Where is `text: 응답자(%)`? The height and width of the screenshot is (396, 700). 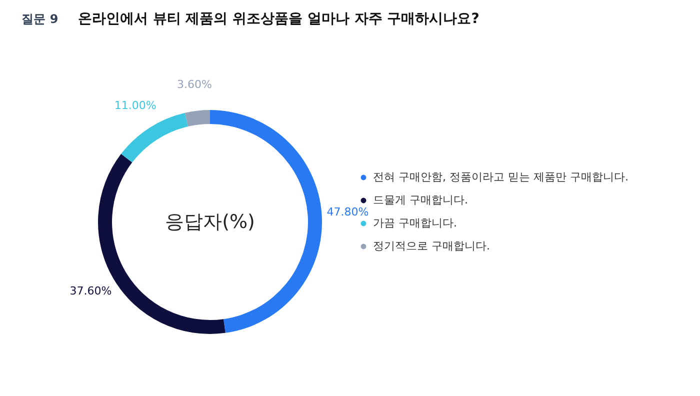
text: 응답자(%) is located at coordinates (210, 222).